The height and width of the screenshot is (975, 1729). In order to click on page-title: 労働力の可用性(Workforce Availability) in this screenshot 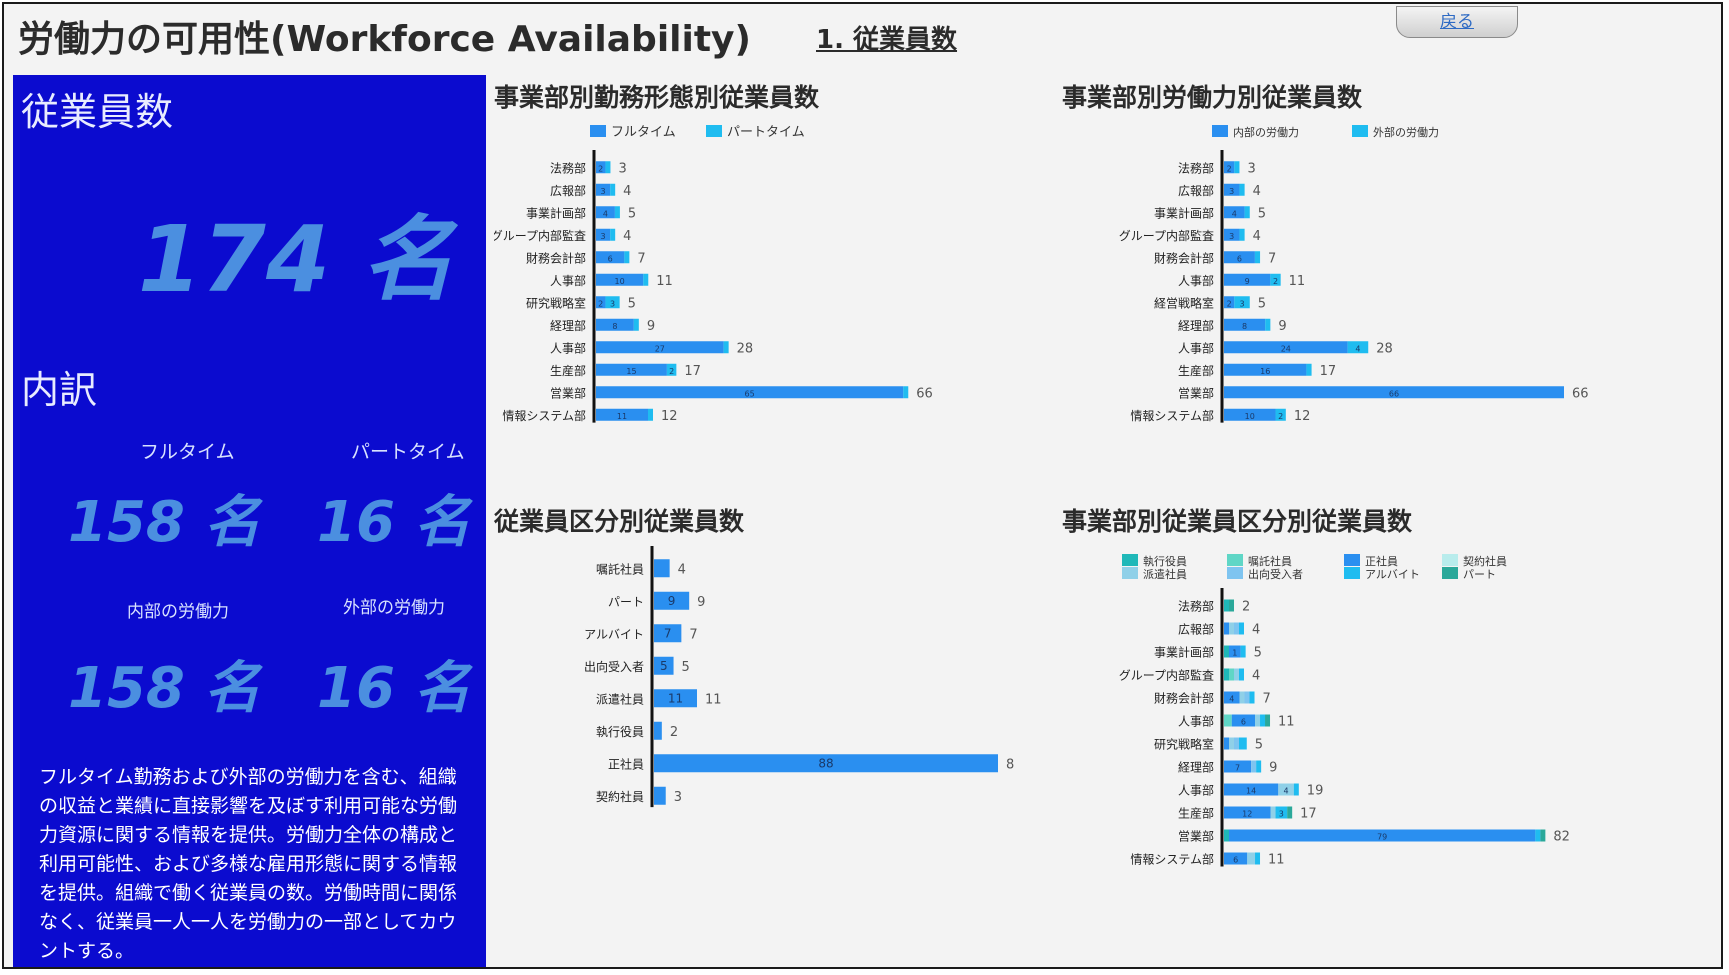, I will do `click(384, 39)`.